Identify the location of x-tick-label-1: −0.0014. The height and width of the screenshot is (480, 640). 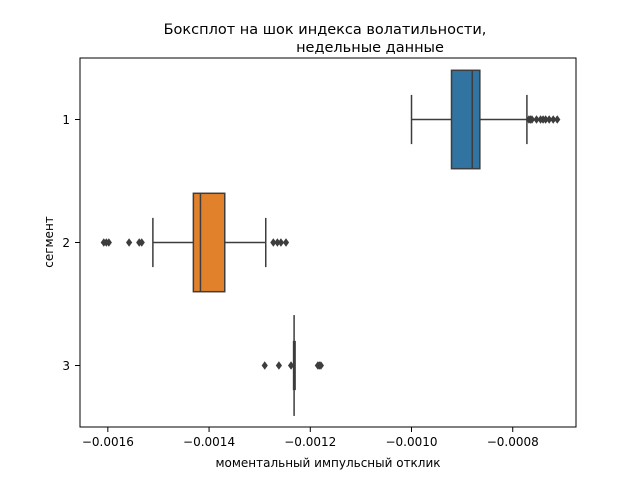
(209, 442).